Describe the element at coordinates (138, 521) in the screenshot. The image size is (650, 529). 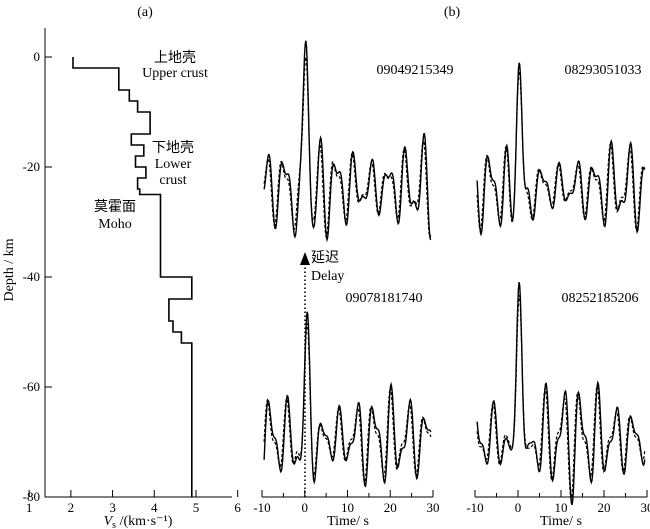
I see `velocity-axis-label: Vs /(km·s⁻¹)` at that location.